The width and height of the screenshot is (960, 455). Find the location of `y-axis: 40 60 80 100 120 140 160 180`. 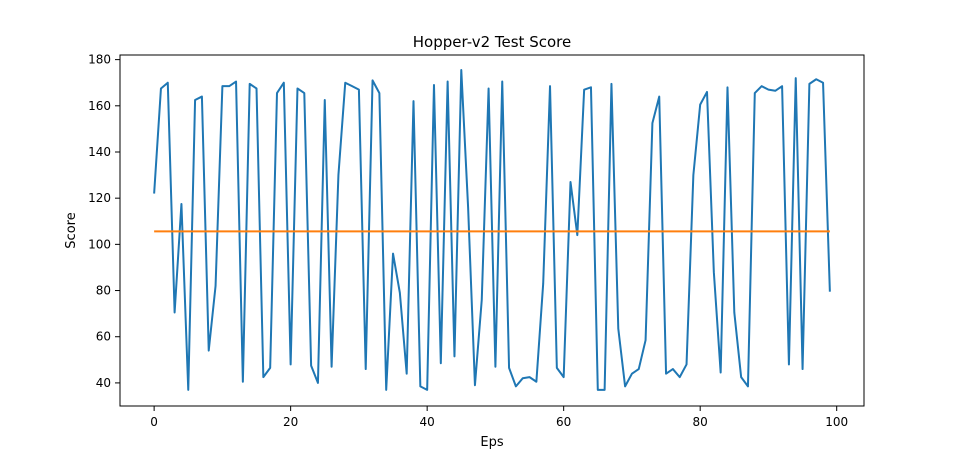

y-axis: 40 60 80 100 120 140 160 180 is located at coordinates (104, 221).